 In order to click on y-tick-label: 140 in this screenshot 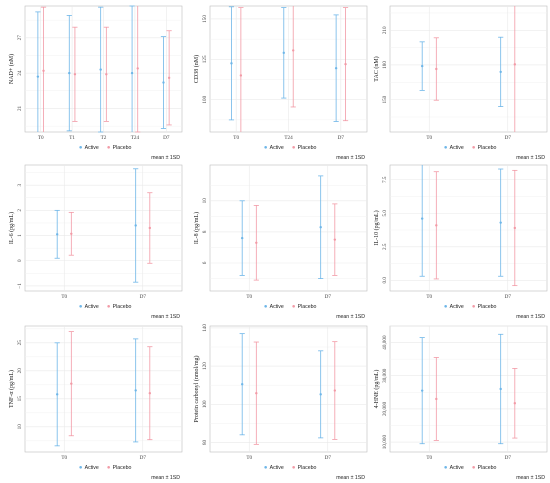, I will do `click(205, 328)`.